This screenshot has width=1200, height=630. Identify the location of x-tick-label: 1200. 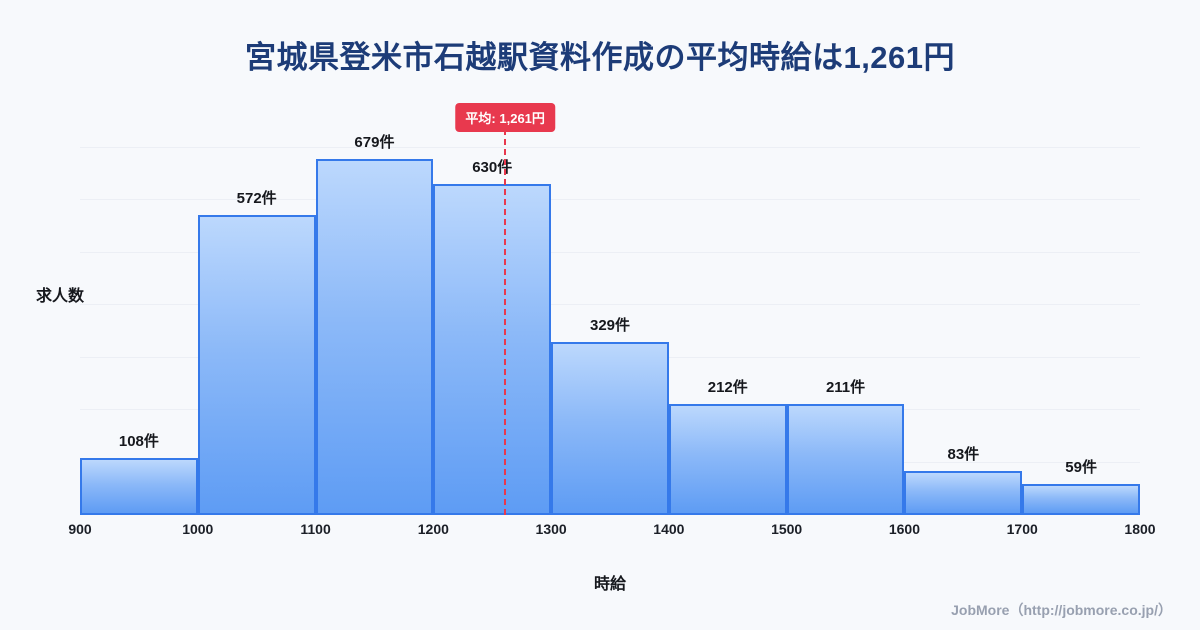
(433, 529).